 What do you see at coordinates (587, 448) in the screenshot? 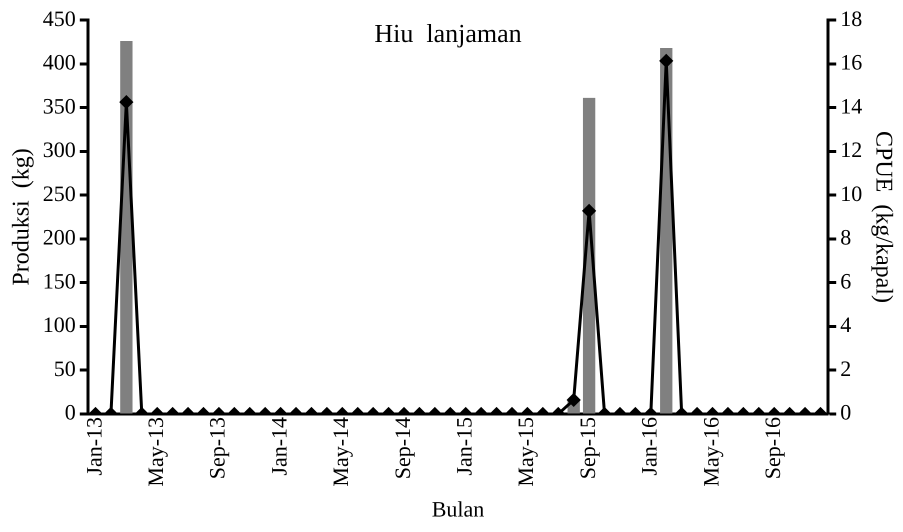
I see `x-tick-label: Sep-15` at bounding box center [587, 448].